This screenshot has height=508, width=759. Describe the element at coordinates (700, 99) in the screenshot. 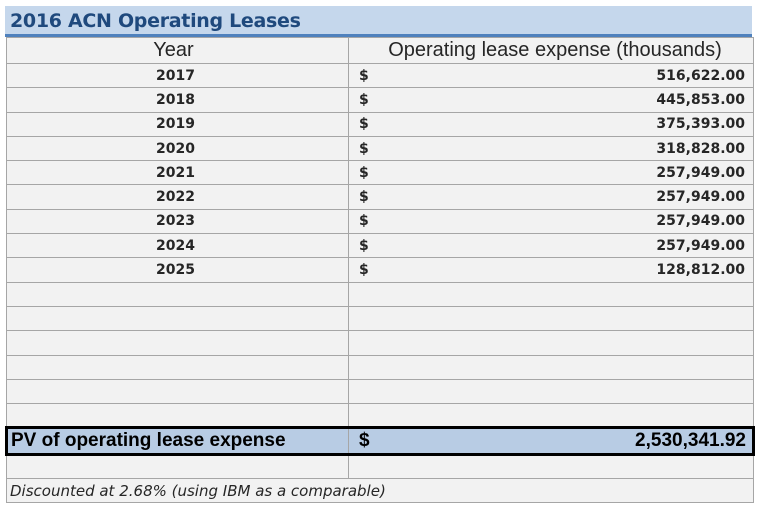

I see `expense-value: 445,853.00` at that location.